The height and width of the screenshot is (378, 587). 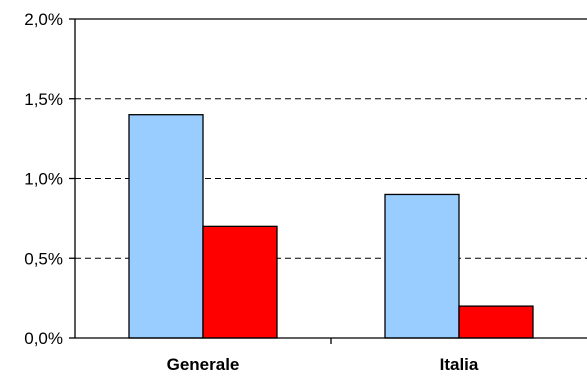 What do you see at coordinates (43, 258) in the screenshot?
I see `y-tick-label-1: 0,5%` at bounding box center [43, 258].